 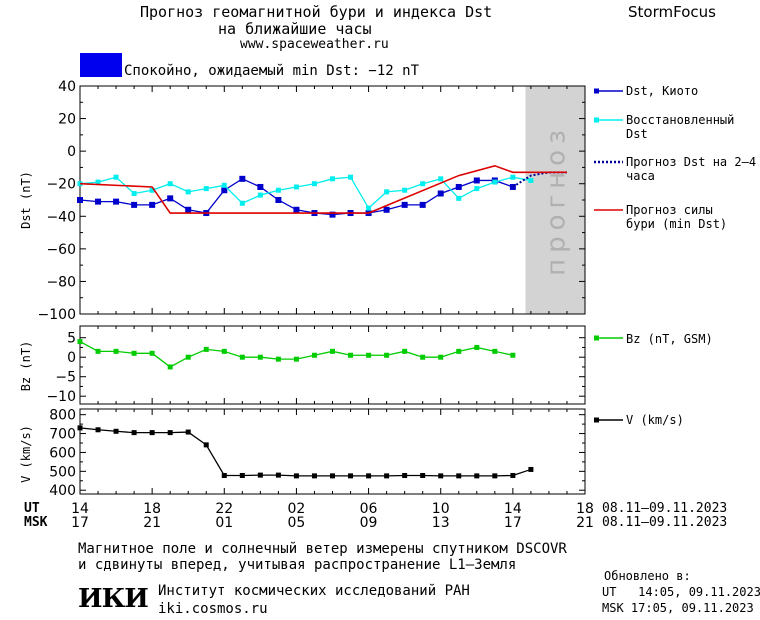 I want to click on y-tick-label: −60, so click(x=61, y=250).